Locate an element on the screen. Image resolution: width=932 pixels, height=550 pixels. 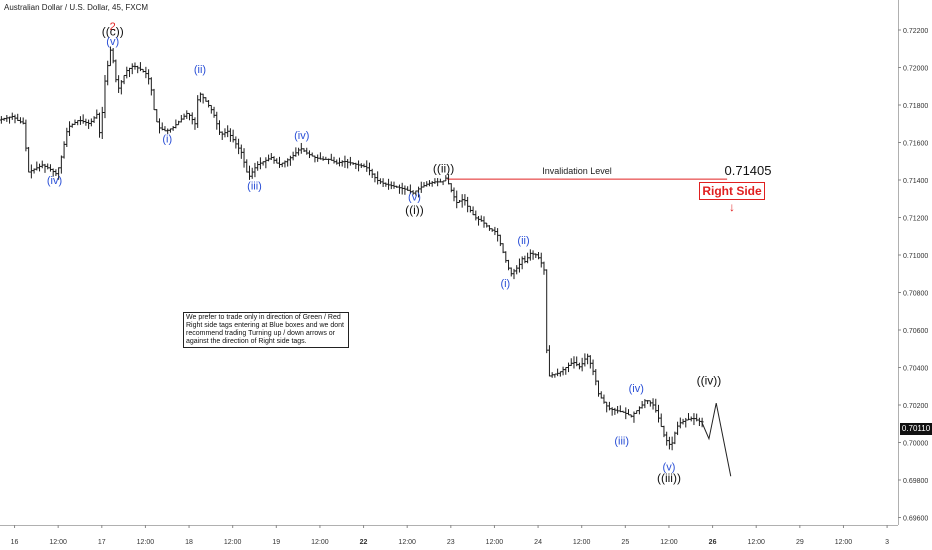
right-side-tag: Right Side ↓ is located at coordinates (732, 198).